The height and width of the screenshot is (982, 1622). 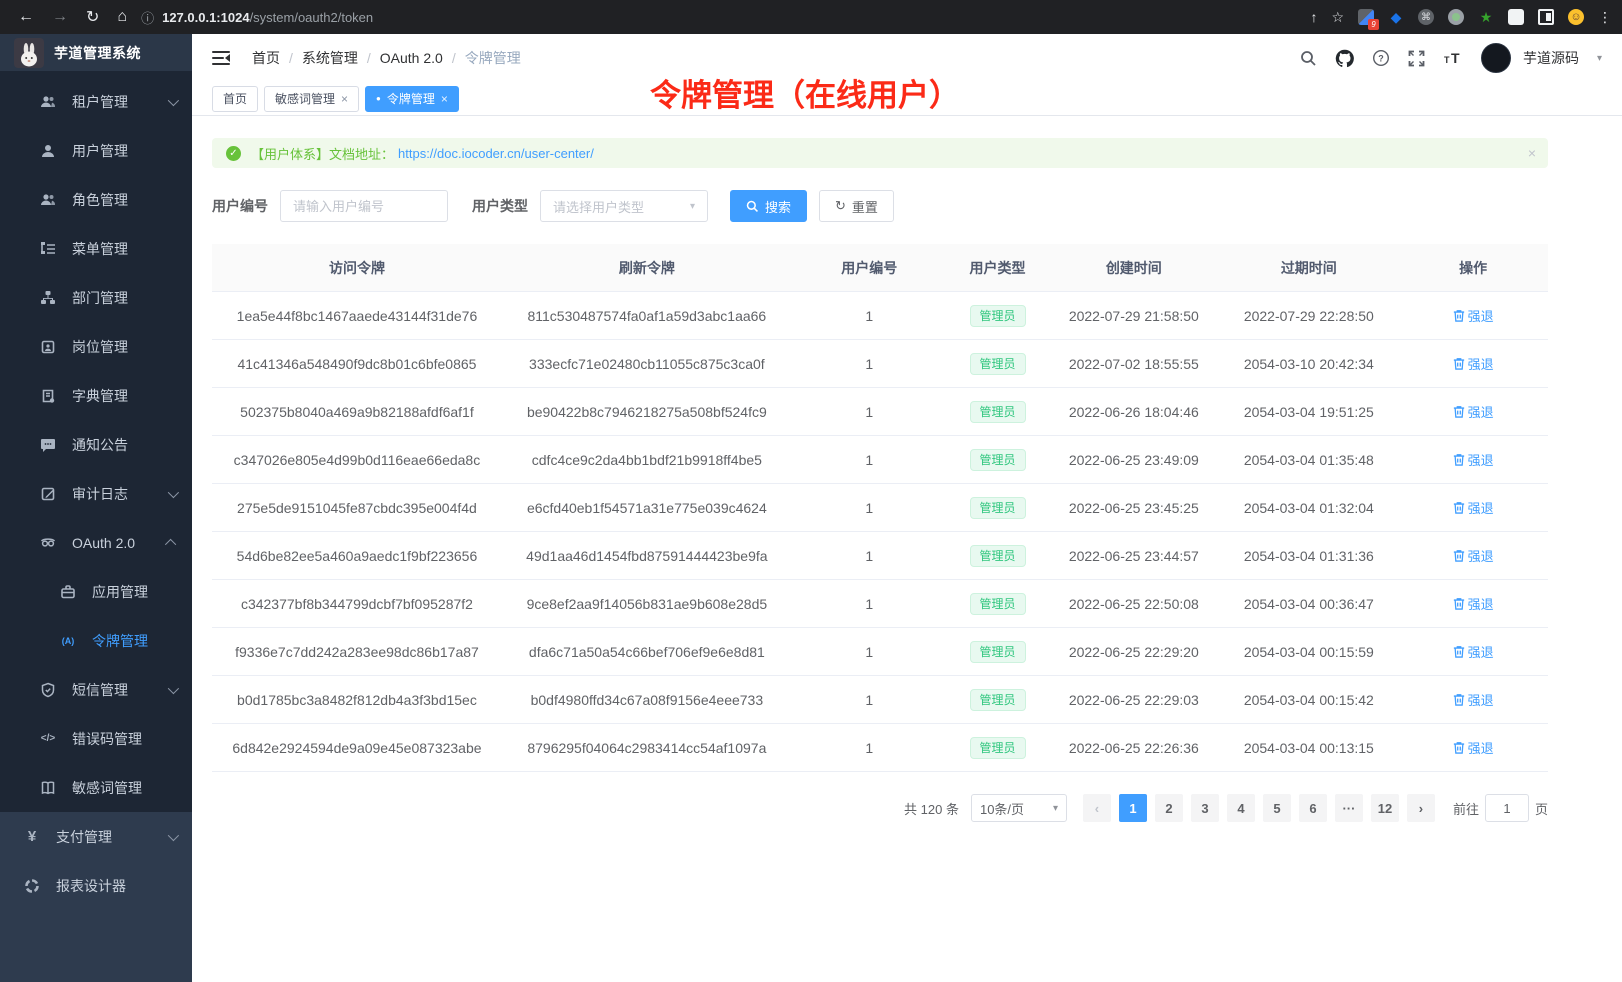 I want to click on browser-reload-icon: ↻, so click(x=93, y=17).